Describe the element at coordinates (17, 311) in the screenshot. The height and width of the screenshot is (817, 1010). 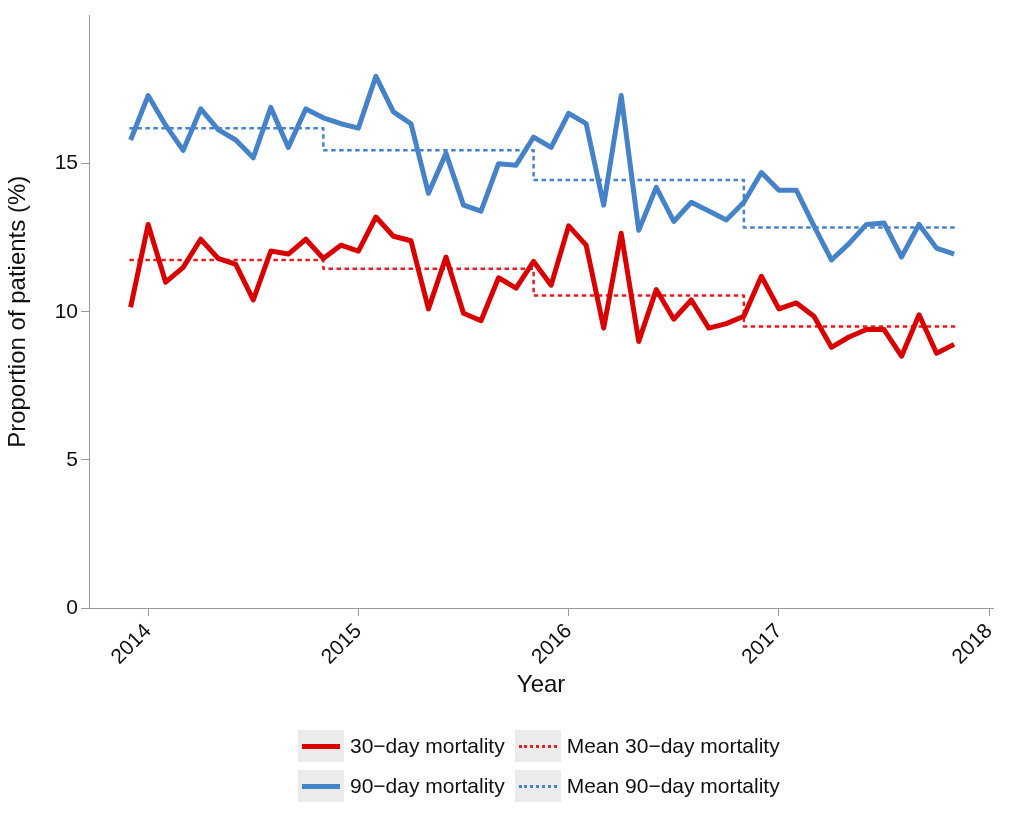
I see `y-axis-title: Proportion of patients (%)` at that location.